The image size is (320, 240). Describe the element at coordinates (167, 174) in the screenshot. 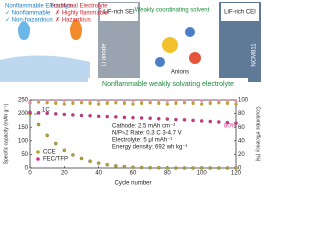

I see `x-tick-label: 80` at that location.